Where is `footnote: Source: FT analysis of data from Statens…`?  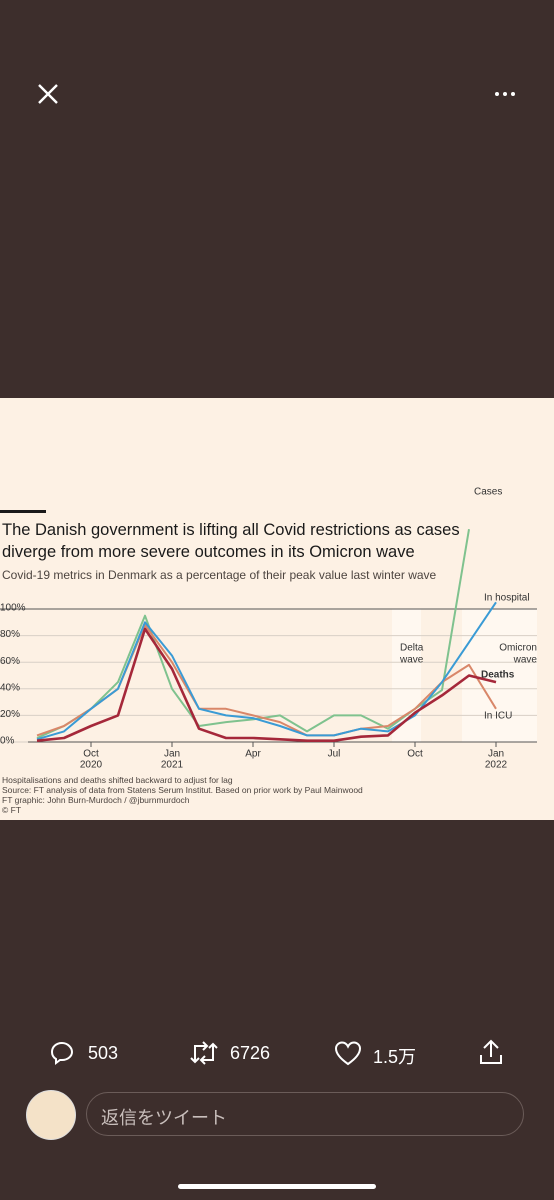
footnote: Source: FT analysis of data from Statens… is located at coordinates (182, 790).